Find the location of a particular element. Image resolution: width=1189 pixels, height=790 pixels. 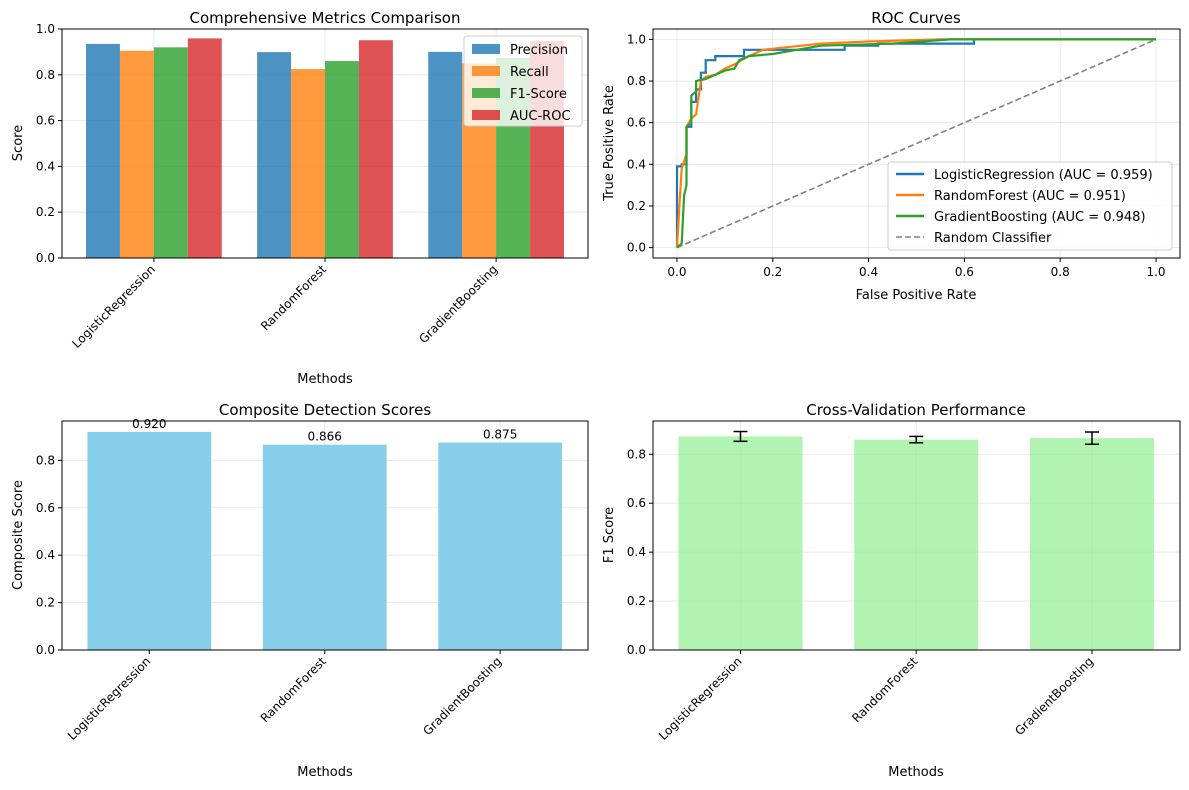

bar-f1-score-logisticregression is located at coordinates (170, 152).